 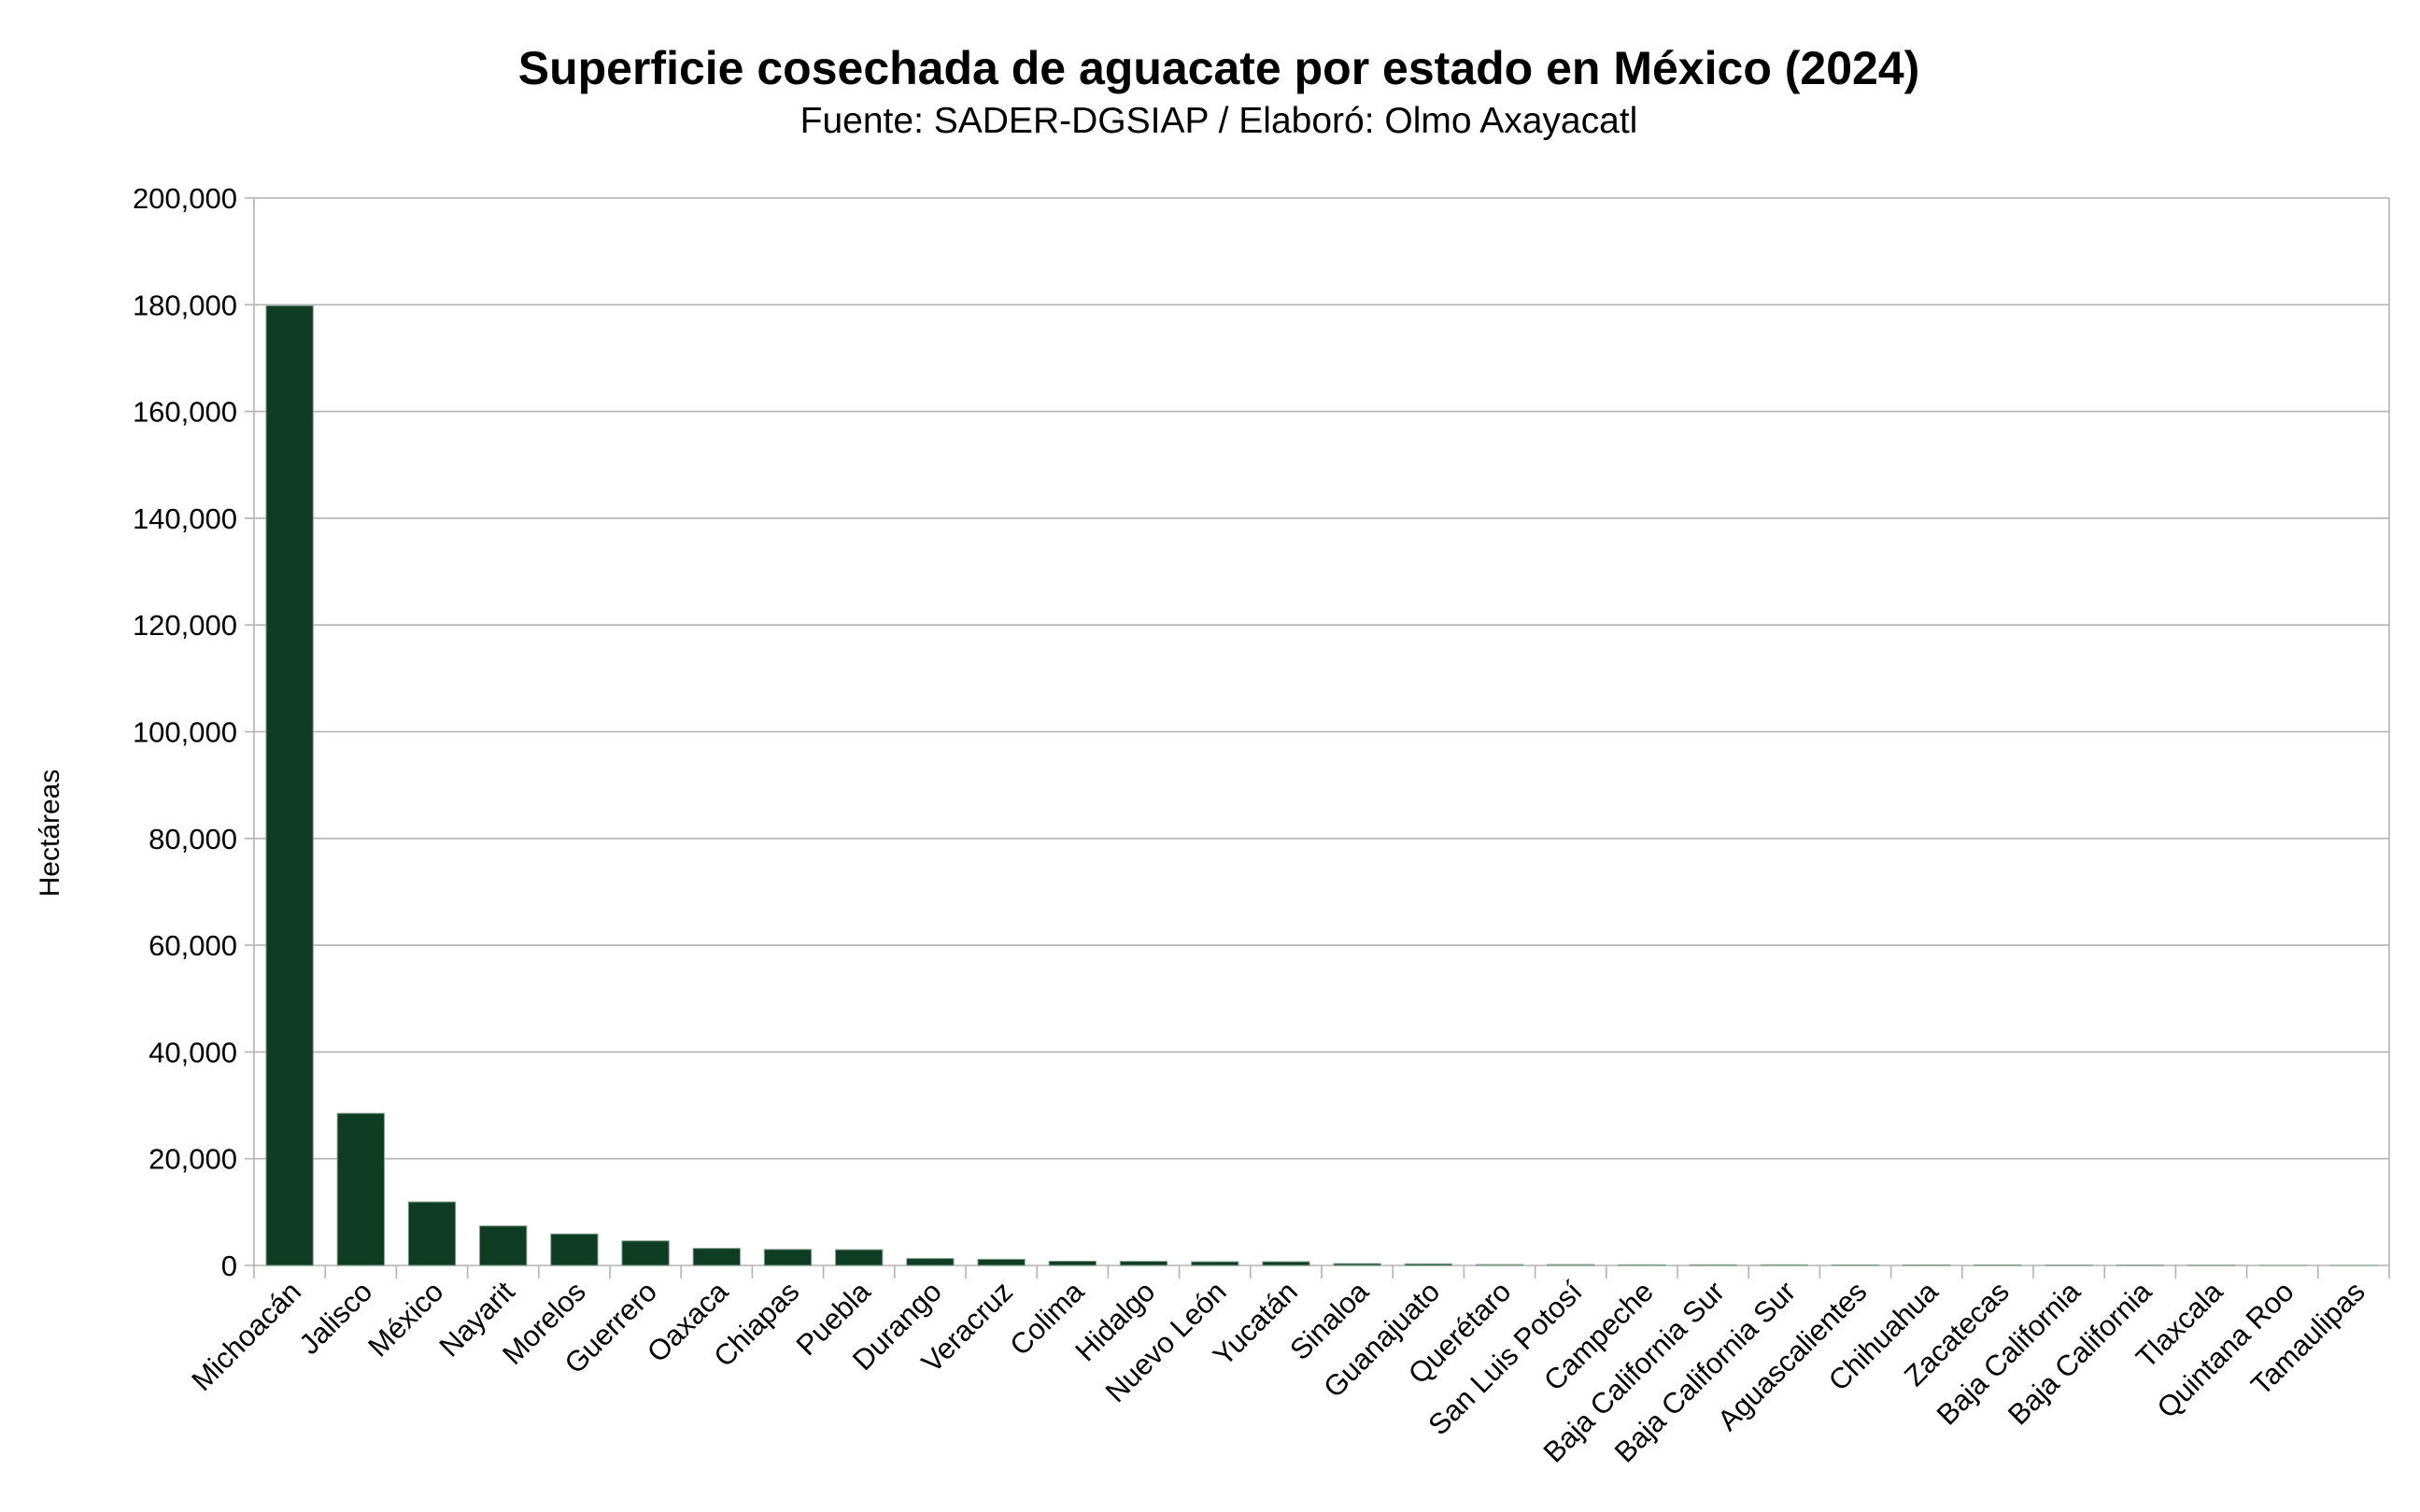 I want to click on y-tick-label: 0, so click(x=229, y=1266).